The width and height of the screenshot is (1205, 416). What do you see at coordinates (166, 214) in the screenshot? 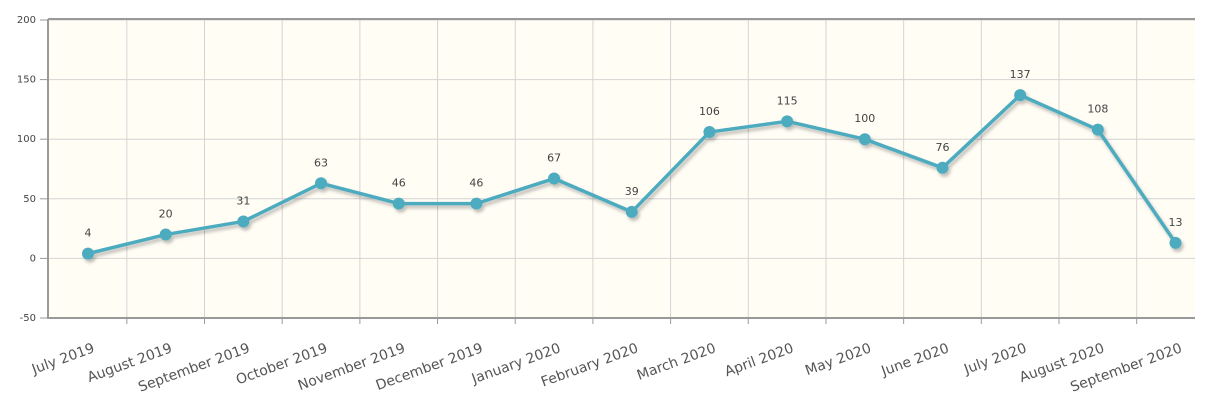
I see `data-label: 20` at bounding box center [166, 214].